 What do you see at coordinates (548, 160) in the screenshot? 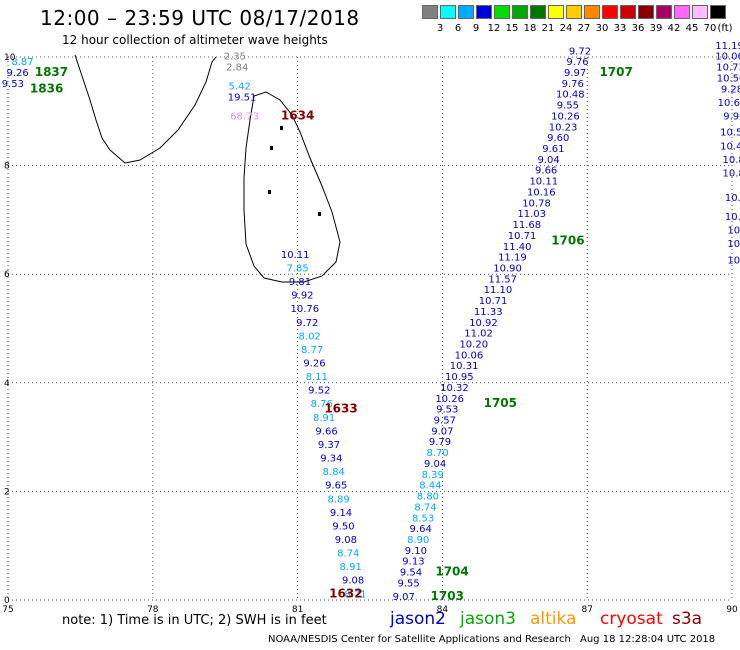
I see `wave-height-value: 9.04` at bounding box center [548, 160].